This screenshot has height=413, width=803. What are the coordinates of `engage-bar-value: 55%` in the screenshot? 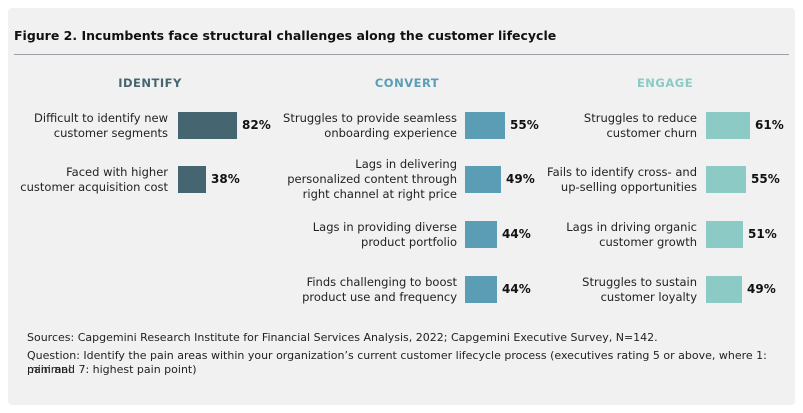 It's located at (765, 179).